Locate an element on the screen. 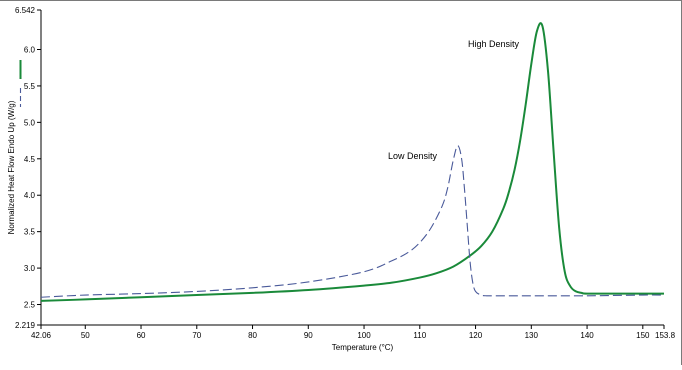 The image size is (682, 370). x-tick-label: 50 is located at coordinates (85, 335).